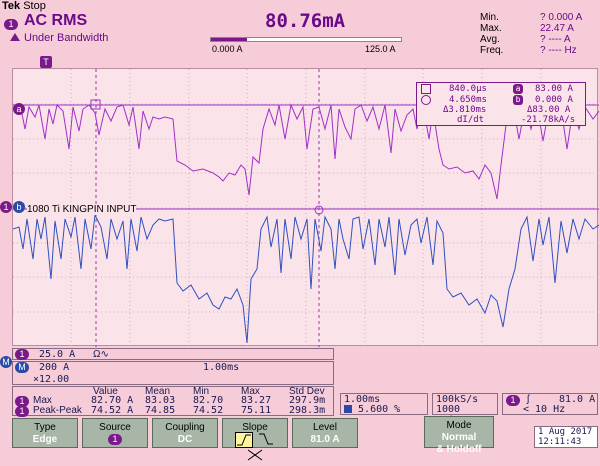 The height and width of the screenshot is (466, 600). Describe the element at coordinates (492, 50) in the screenshot. I see `stat-freq-label: Freq.` at that location.